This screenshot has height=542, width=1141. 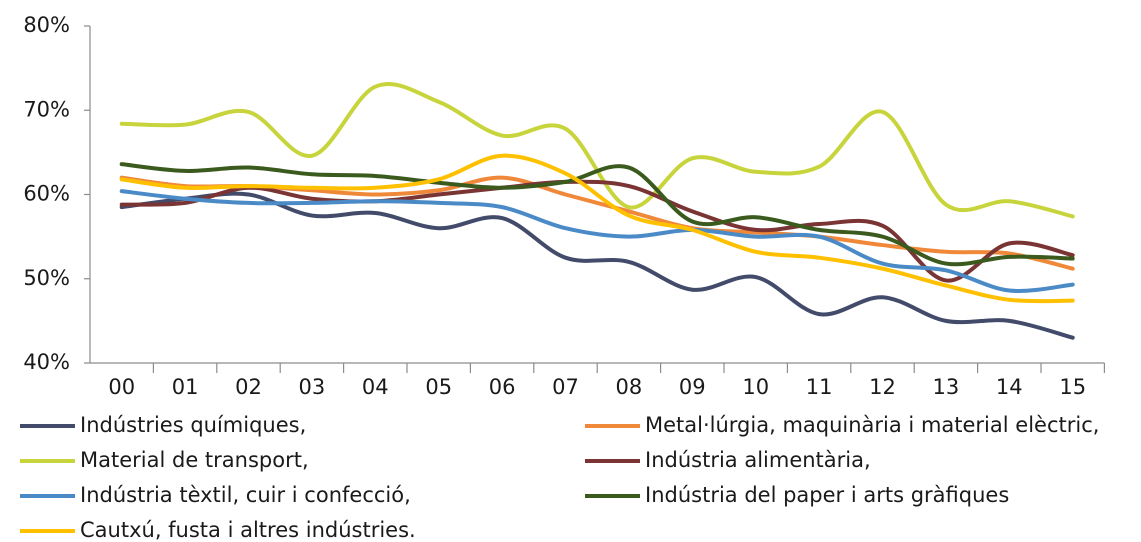 I want to click on x-tick-label: 00, so click(x=121, y=387).